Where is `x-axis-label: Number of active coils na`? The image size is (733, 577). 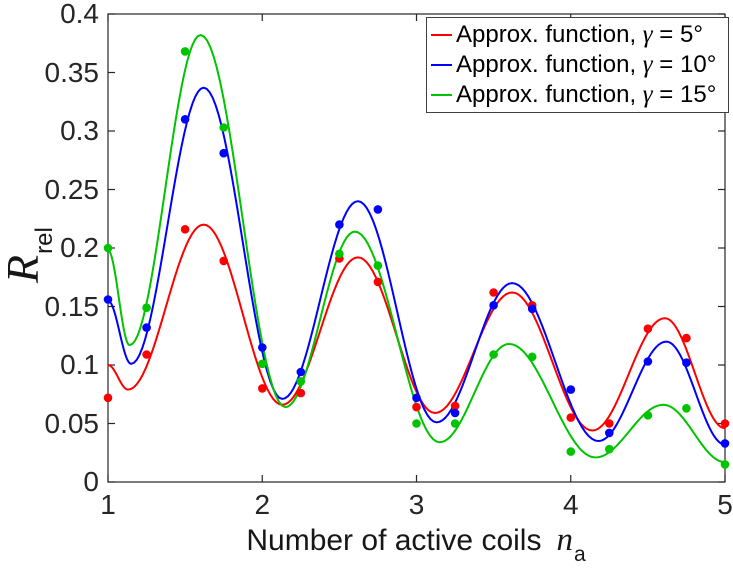
x-axis-label: Number of active coils na is located at coordinates (415, 544).